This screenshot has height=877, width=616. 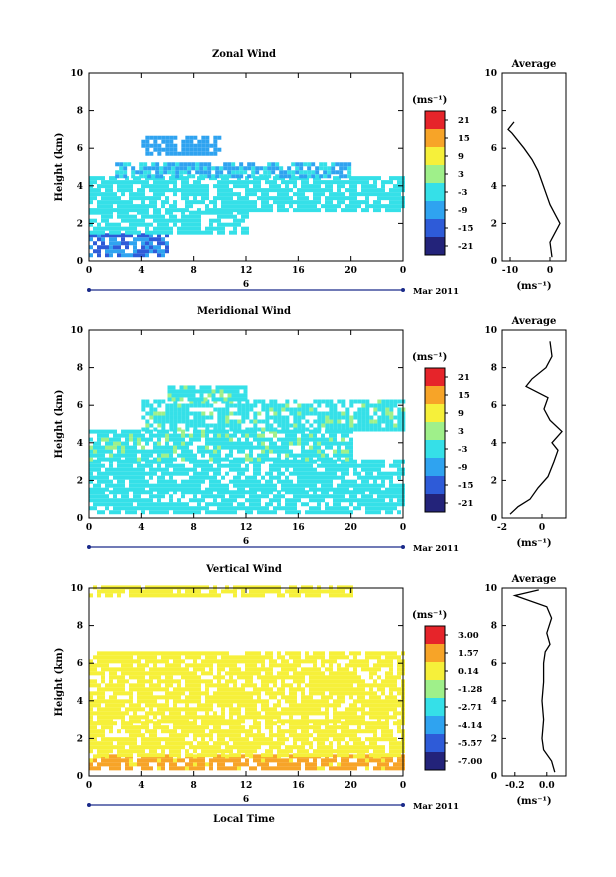 I want to click on y-tick-label: 2, so click(x=80, y=224).